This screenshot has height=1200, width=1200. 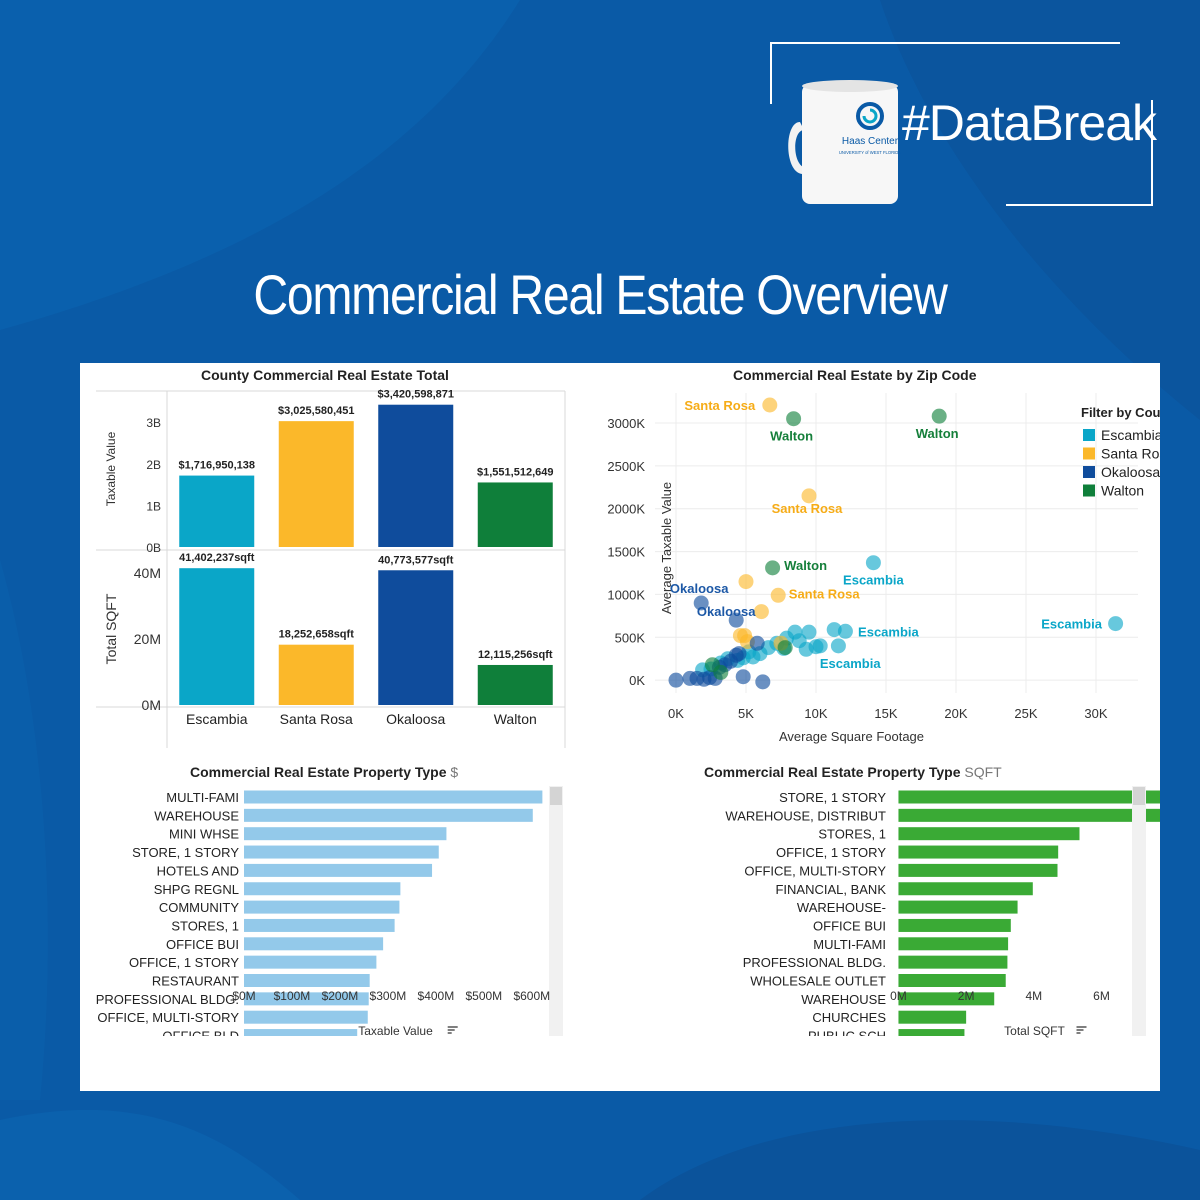 I want to click on y-tick-label: 20M, so click(x=147, y=639).